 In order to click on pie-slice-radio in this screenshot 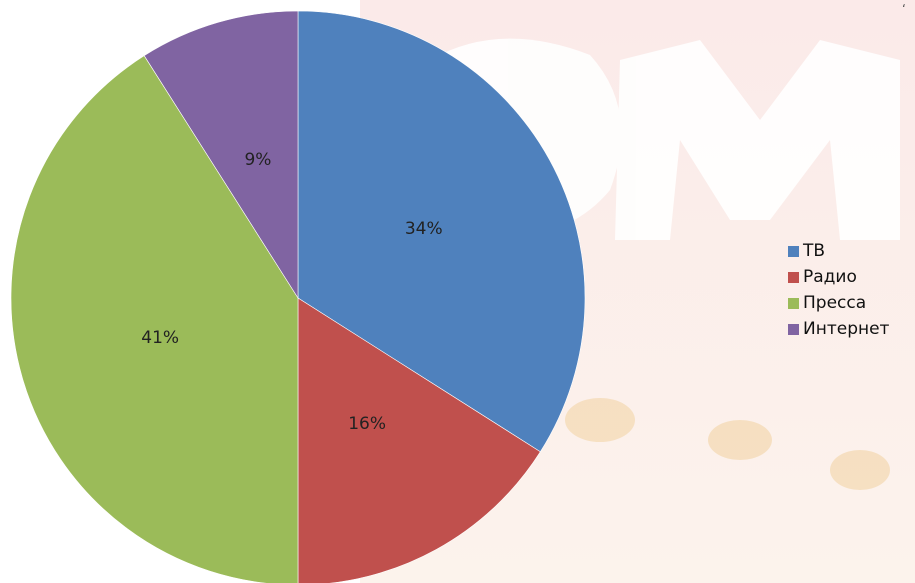, I will do `click(419, 440)`.